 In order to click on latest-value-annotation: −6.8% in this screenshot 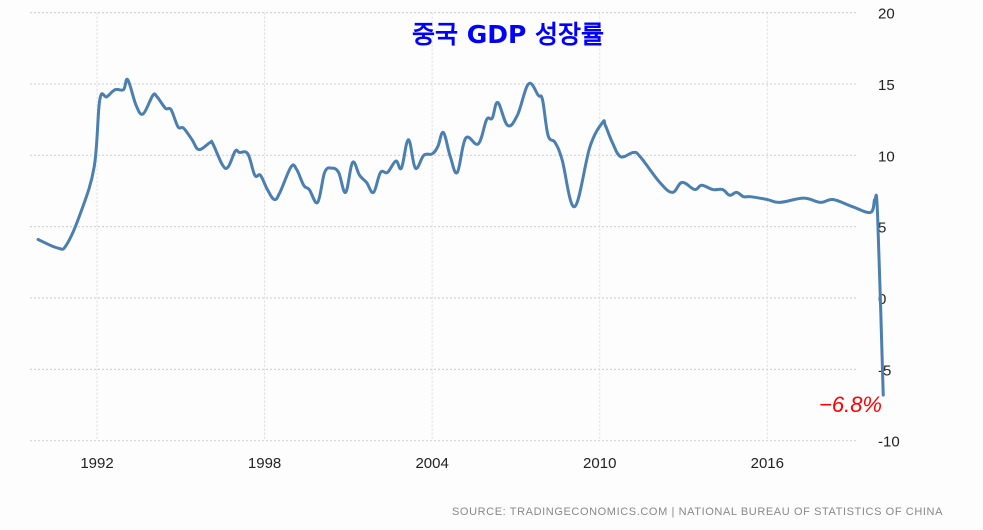, I will do `click(850, 404)`.